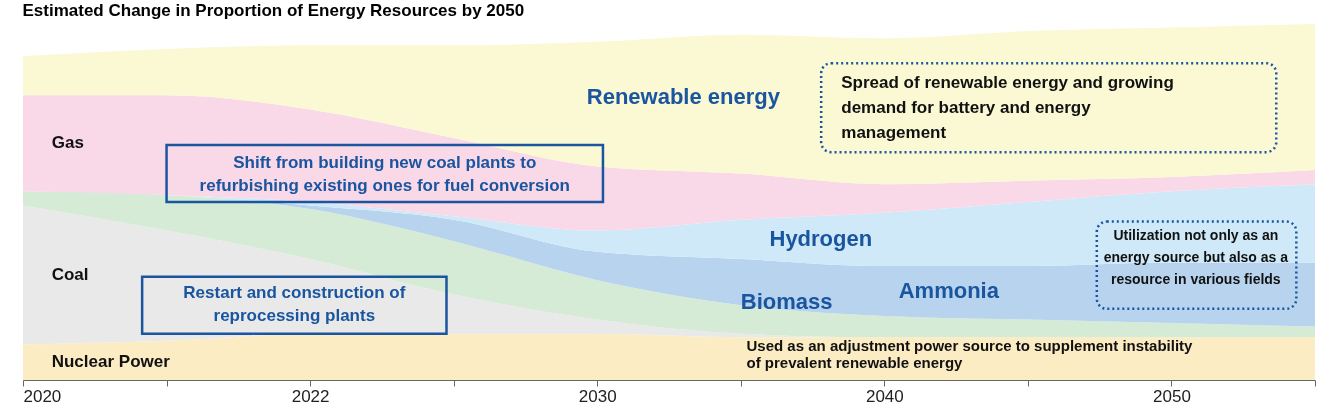  I want to click on x-tick-label: 2040, so click(884, 396).